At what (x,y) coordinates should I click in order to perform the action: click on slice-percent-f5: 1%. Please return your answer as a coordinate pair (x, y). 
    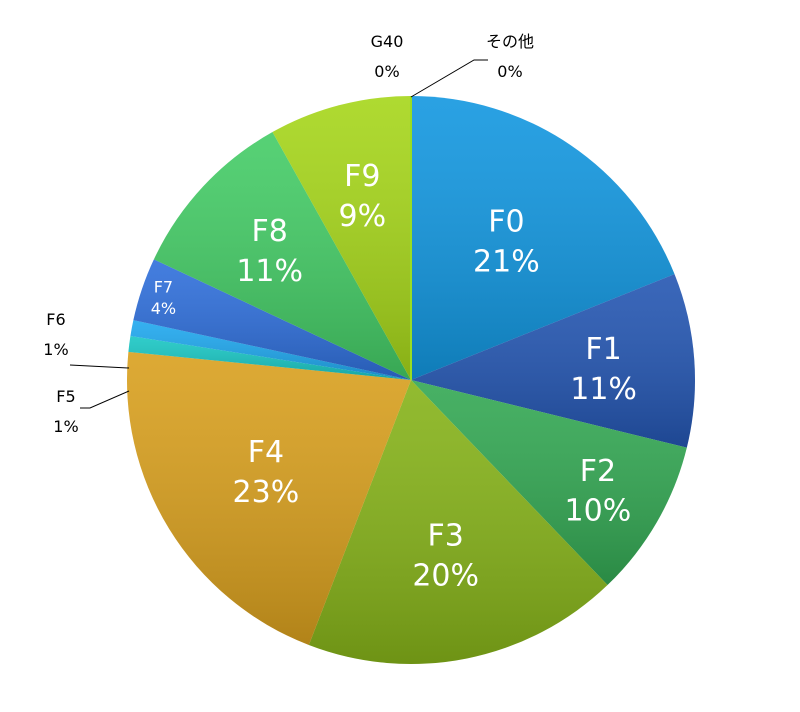
    Looking at the image, I should click on (65, 426).